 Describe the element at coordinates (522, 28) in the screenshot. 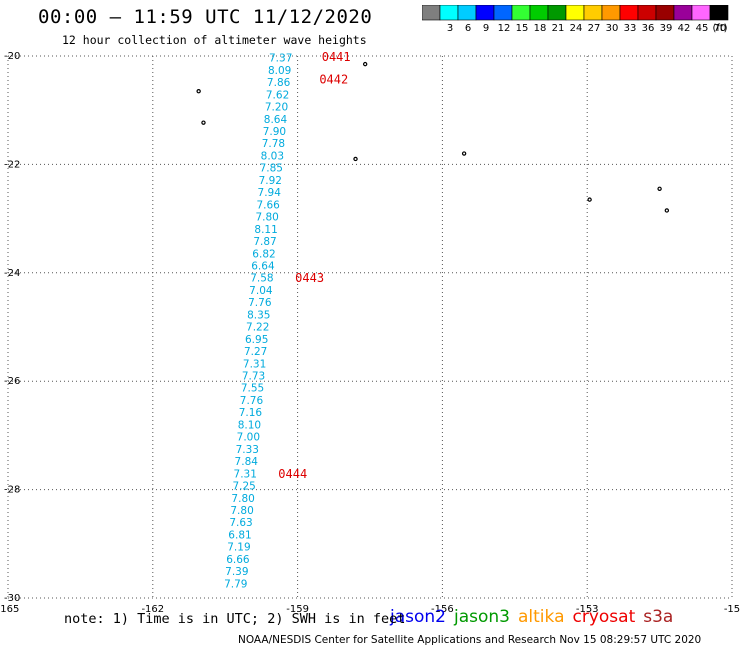

I see `scale-label: 15` at that location.